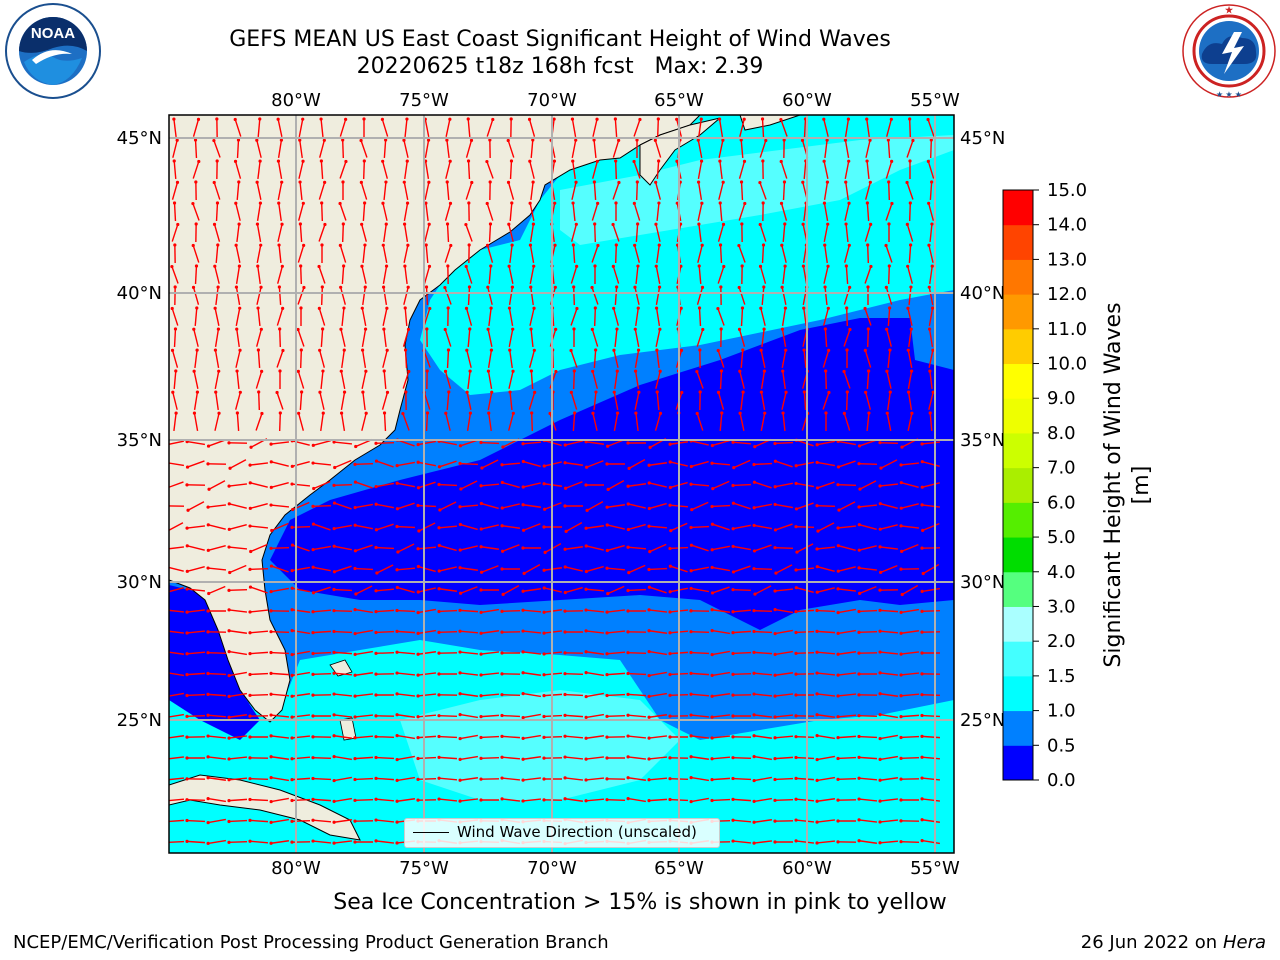  What do you see at coordinates (757, 190) in the screenshot?
I see `wave-band-light-north` at bounding box center [757, 190].